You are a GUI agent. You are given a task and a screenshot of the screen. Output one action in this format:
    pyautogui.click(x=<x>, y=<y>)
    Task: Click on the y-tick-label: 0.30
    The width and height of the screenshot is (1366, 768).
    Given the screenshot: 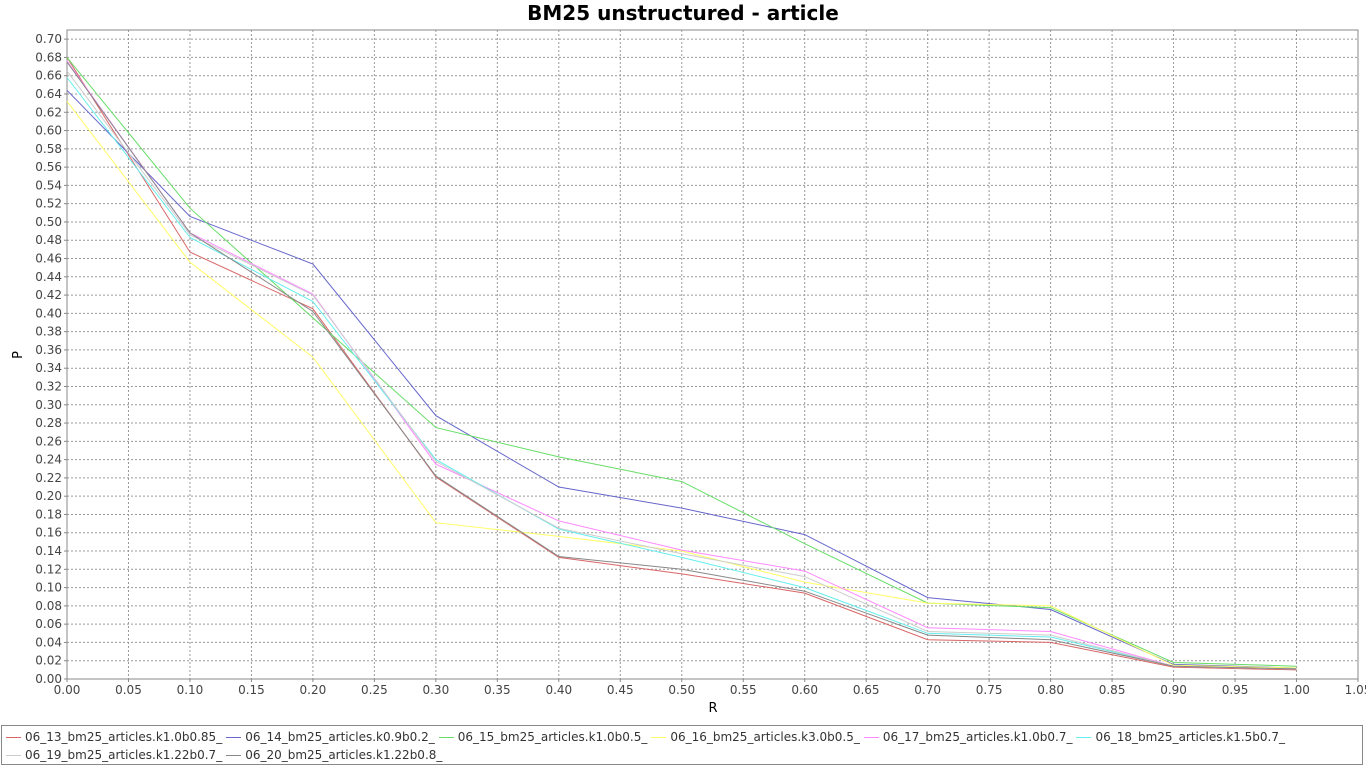 What is the action you would take?
    pyautogui.click(x=48, y=405)
    